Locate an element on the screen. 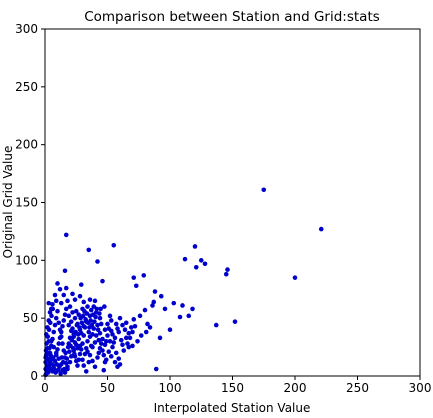  x-tick-label: 50 is located at coordinates (107, 388).